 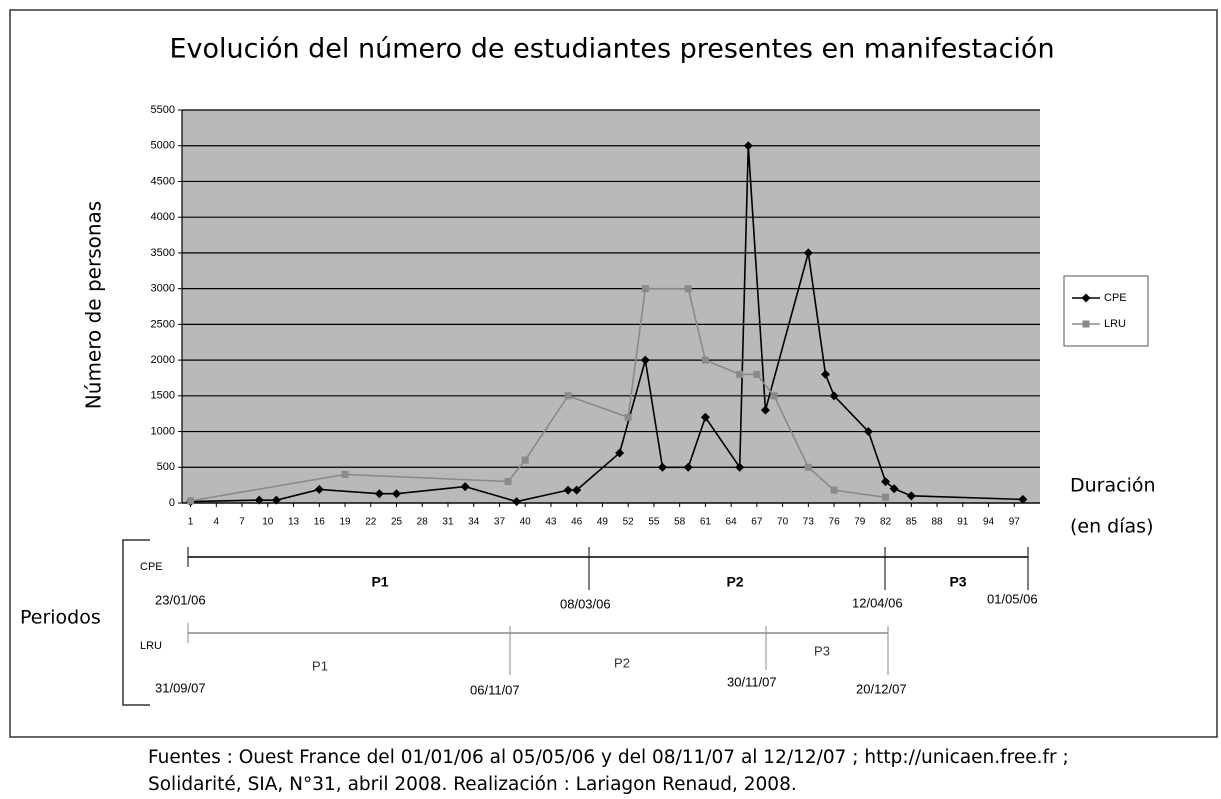 I want to click on timeline-name: CPE, so click(x=151, y=567).